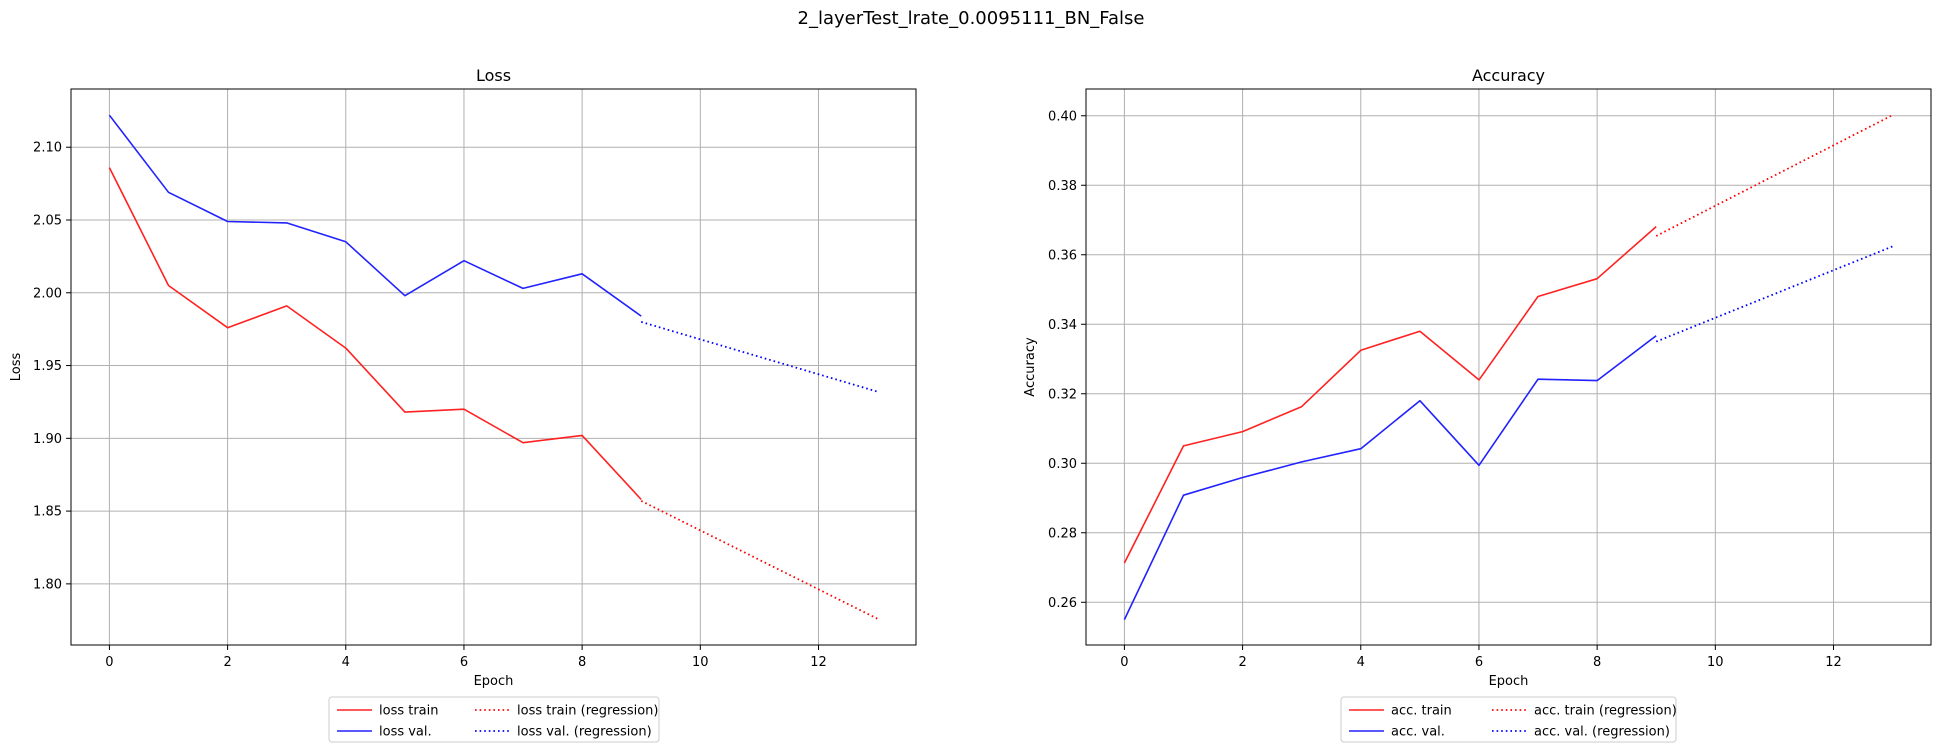 The width and height of the screenshot is (1943, 751). Describe the element at coordinates (16, 367) in the screenshot. I see `loss-y-axis-label: Loss` at that location.